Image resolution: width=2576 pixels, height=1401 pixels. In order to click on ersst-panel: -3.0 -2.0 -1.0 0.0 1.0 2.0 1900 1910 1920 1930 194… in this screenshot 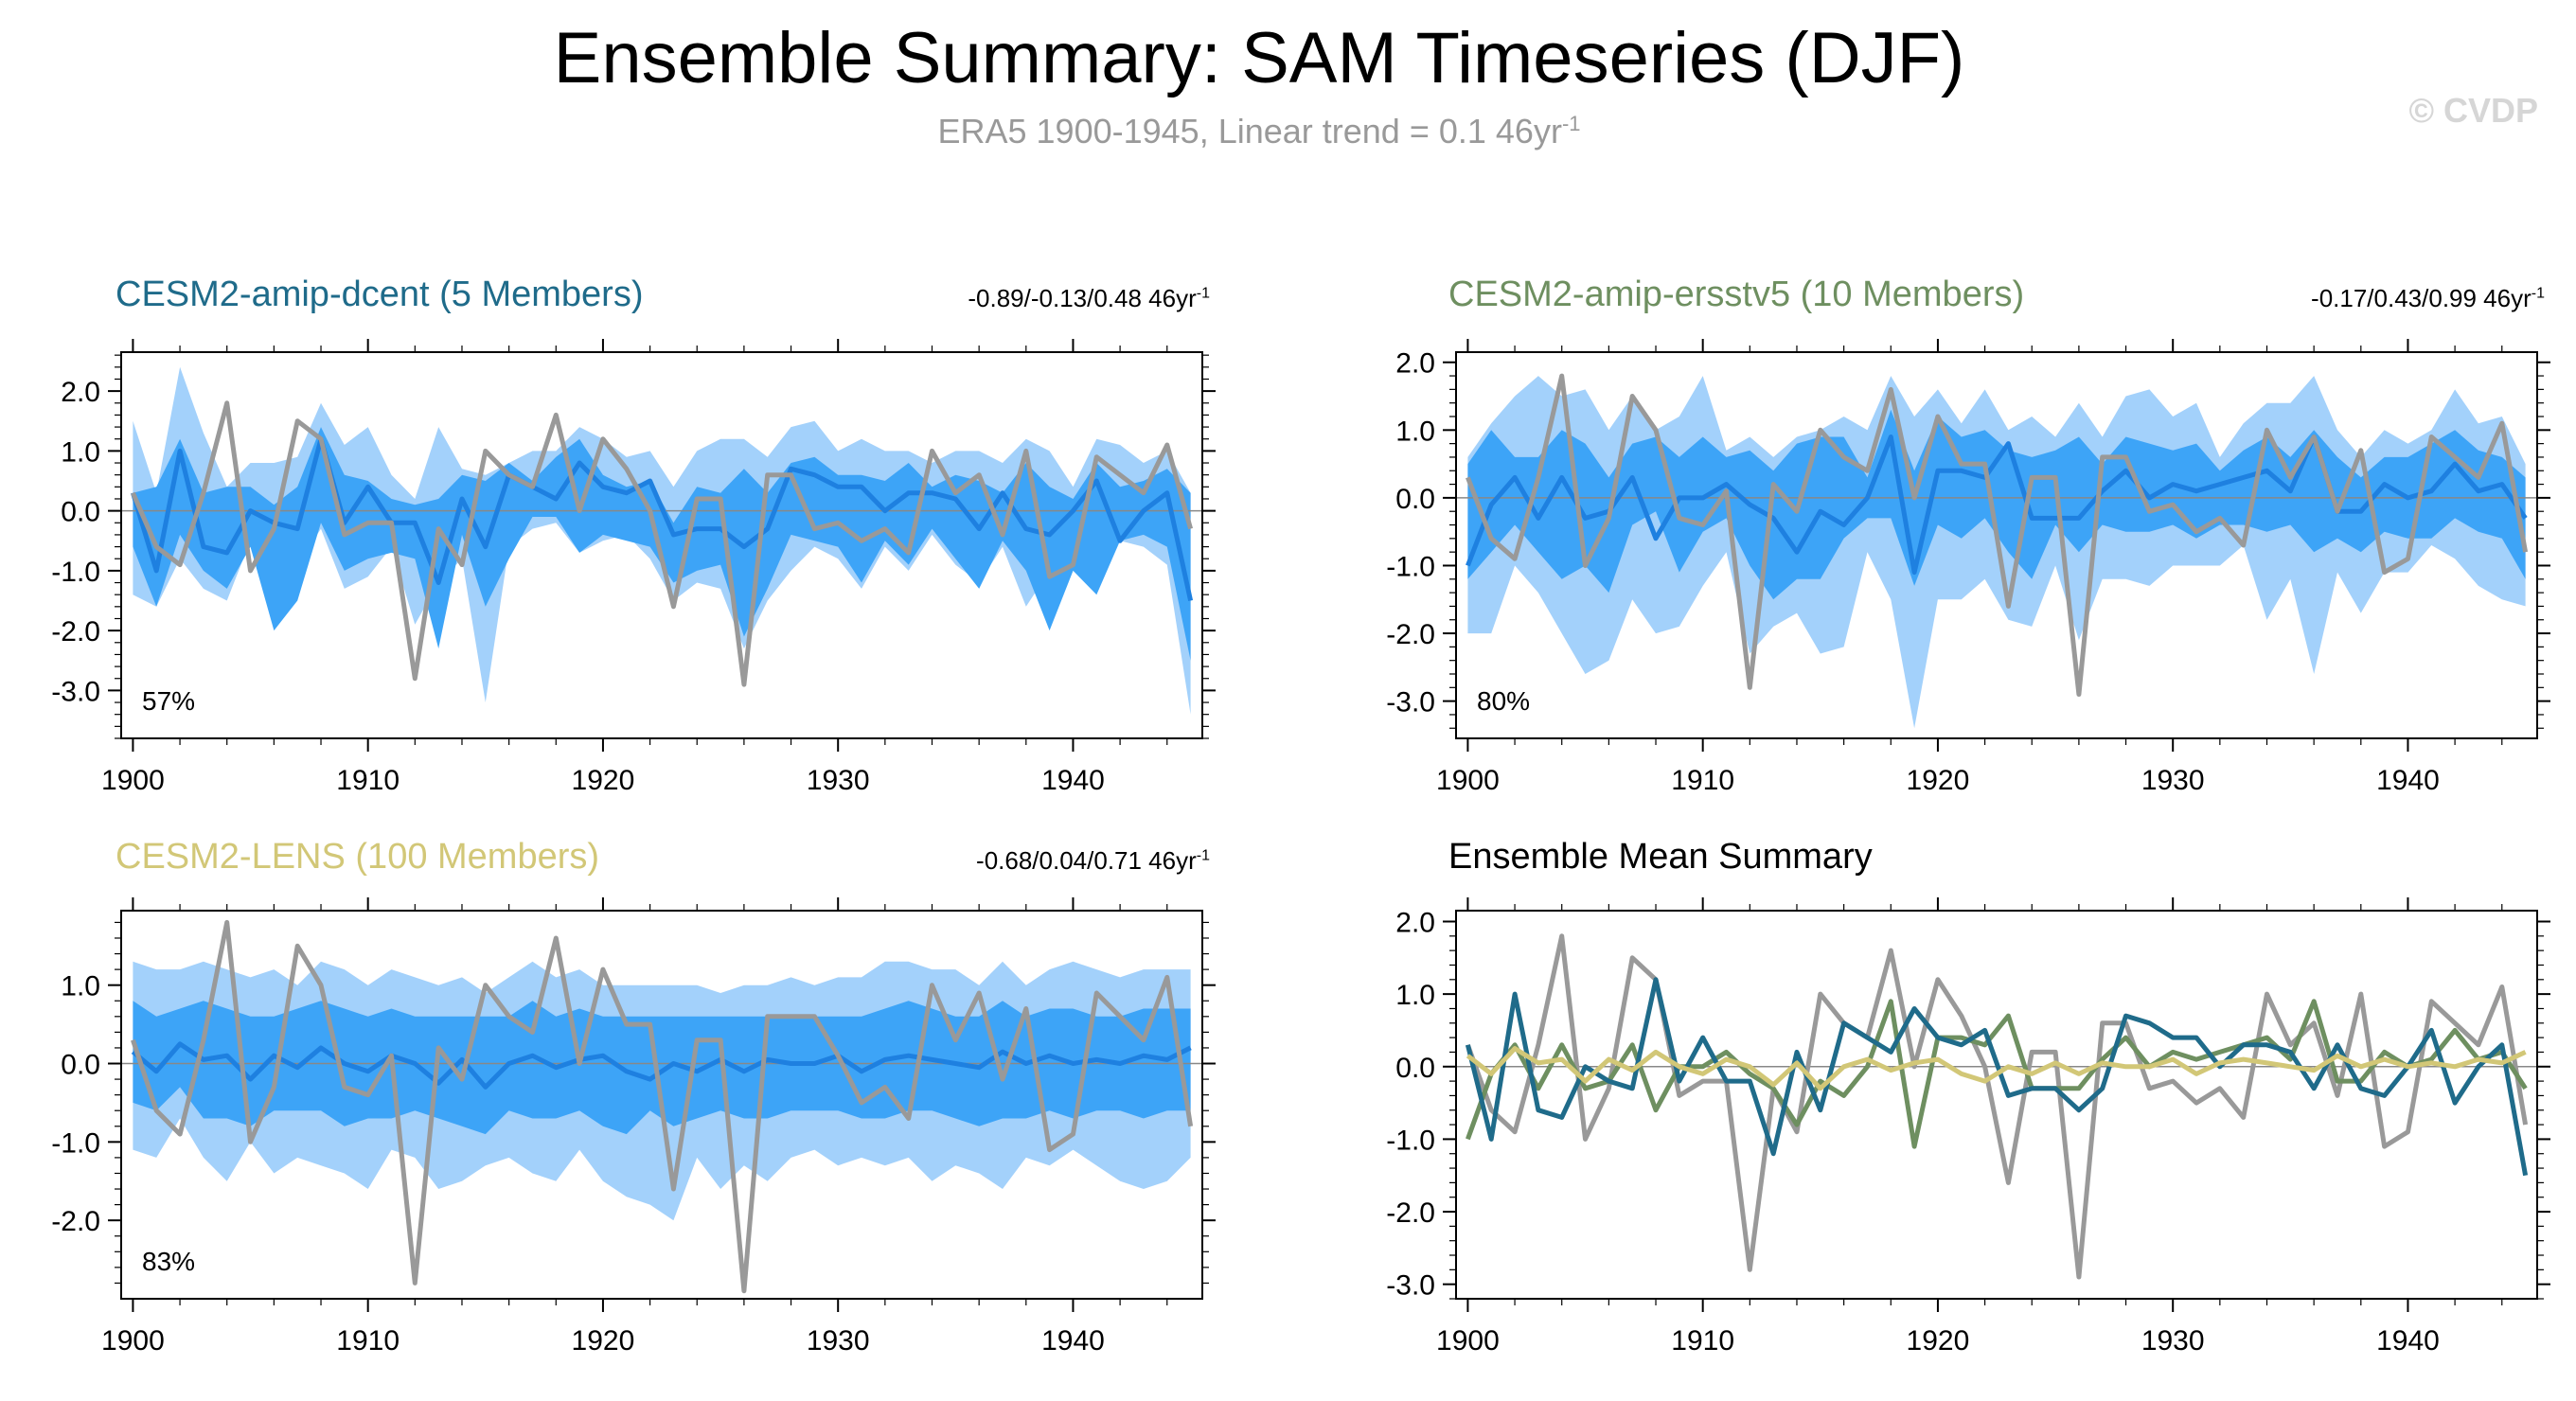, I will do `click(1968, 567)`.